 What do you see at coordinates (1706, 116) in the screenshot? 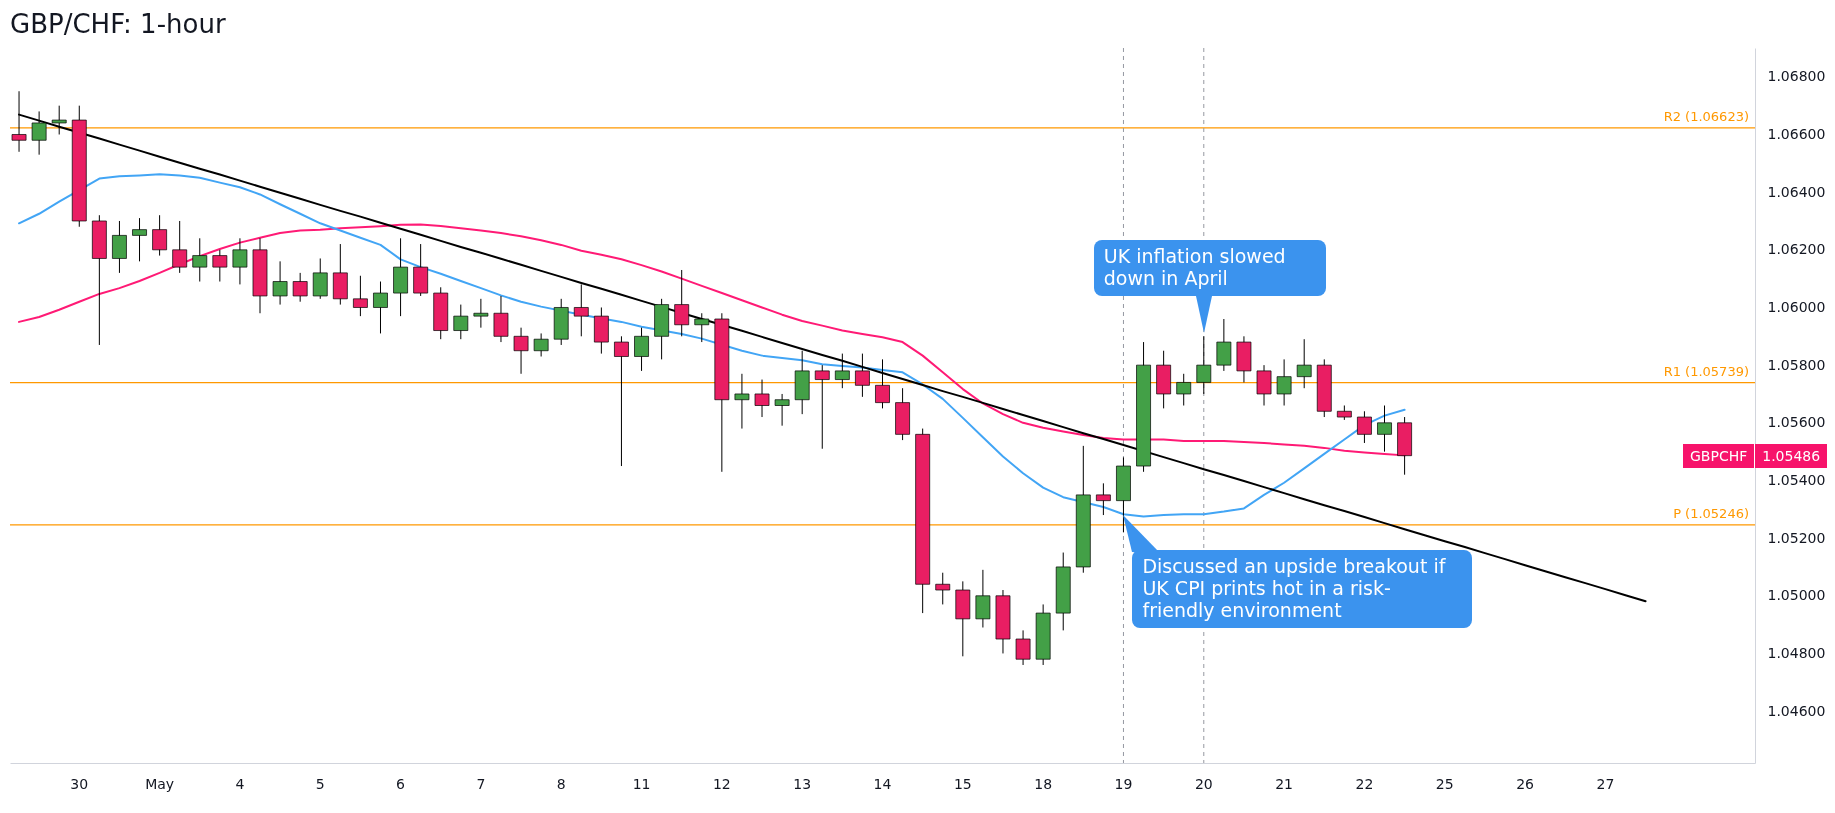
I see `ref-line-label: R2 (1.06623)` at bounding box center [1706, 116].